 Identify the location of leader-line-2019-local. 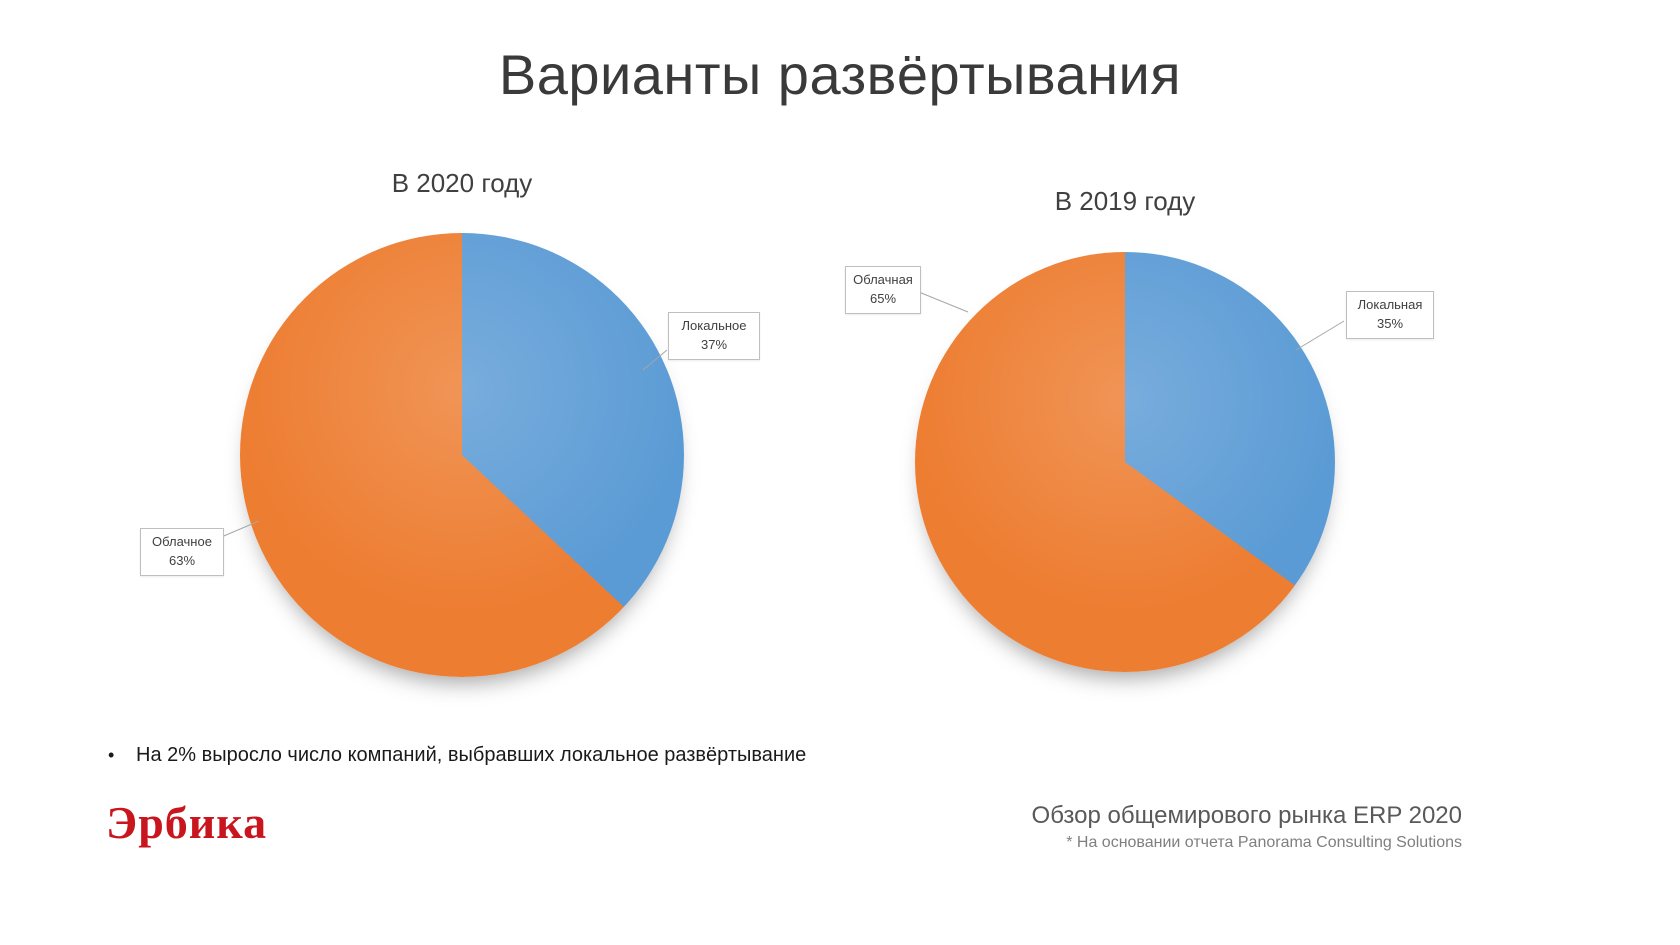
(1320, 335).